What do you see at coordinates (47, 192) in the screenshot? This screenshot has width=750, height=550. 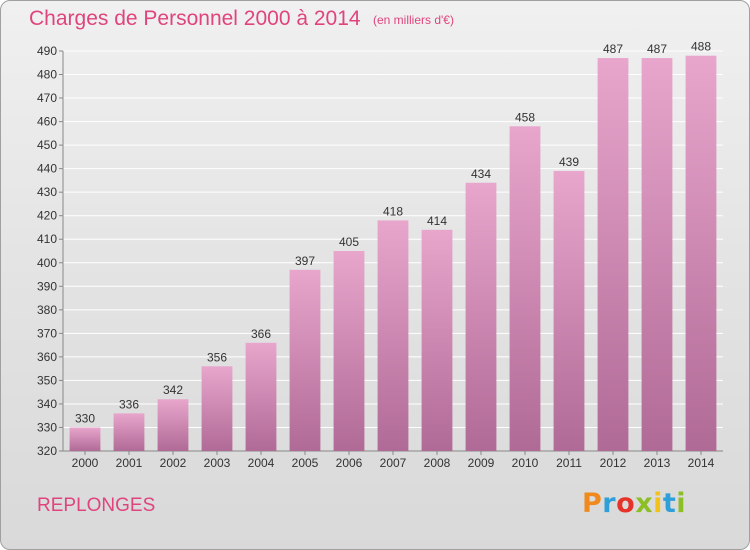 I see `y-tick-label: 430` at bounding box center [47, 192].